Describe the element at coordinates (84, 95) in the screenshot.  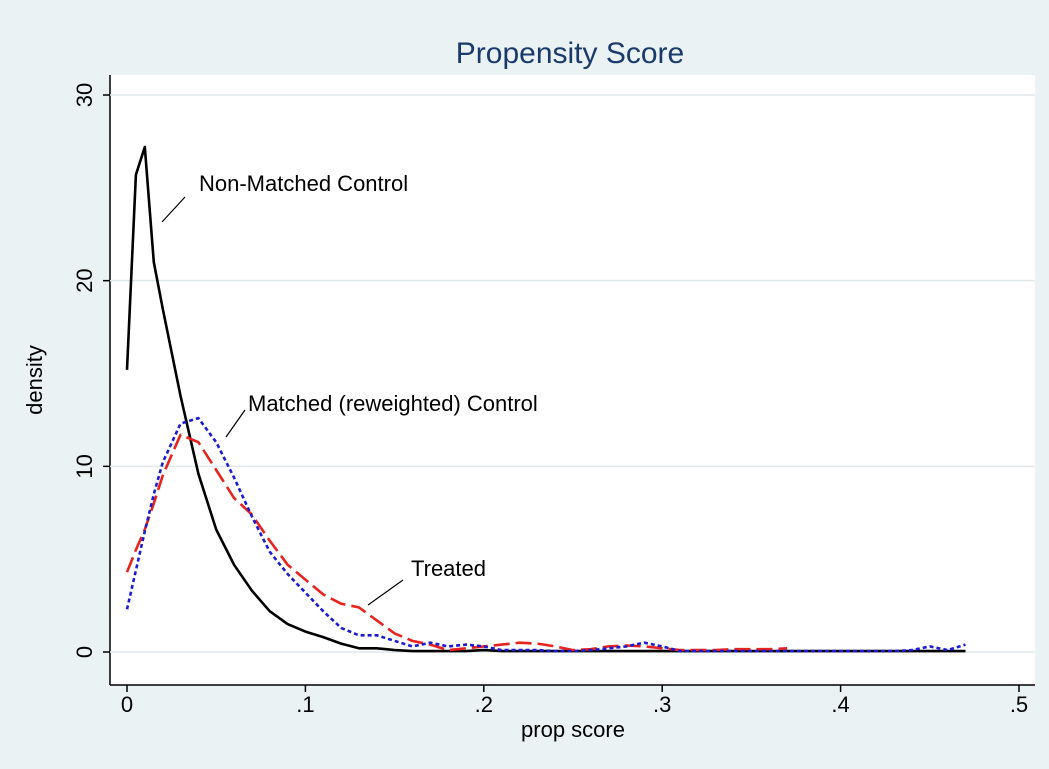
I see `y-tick-label: 30` at that location.